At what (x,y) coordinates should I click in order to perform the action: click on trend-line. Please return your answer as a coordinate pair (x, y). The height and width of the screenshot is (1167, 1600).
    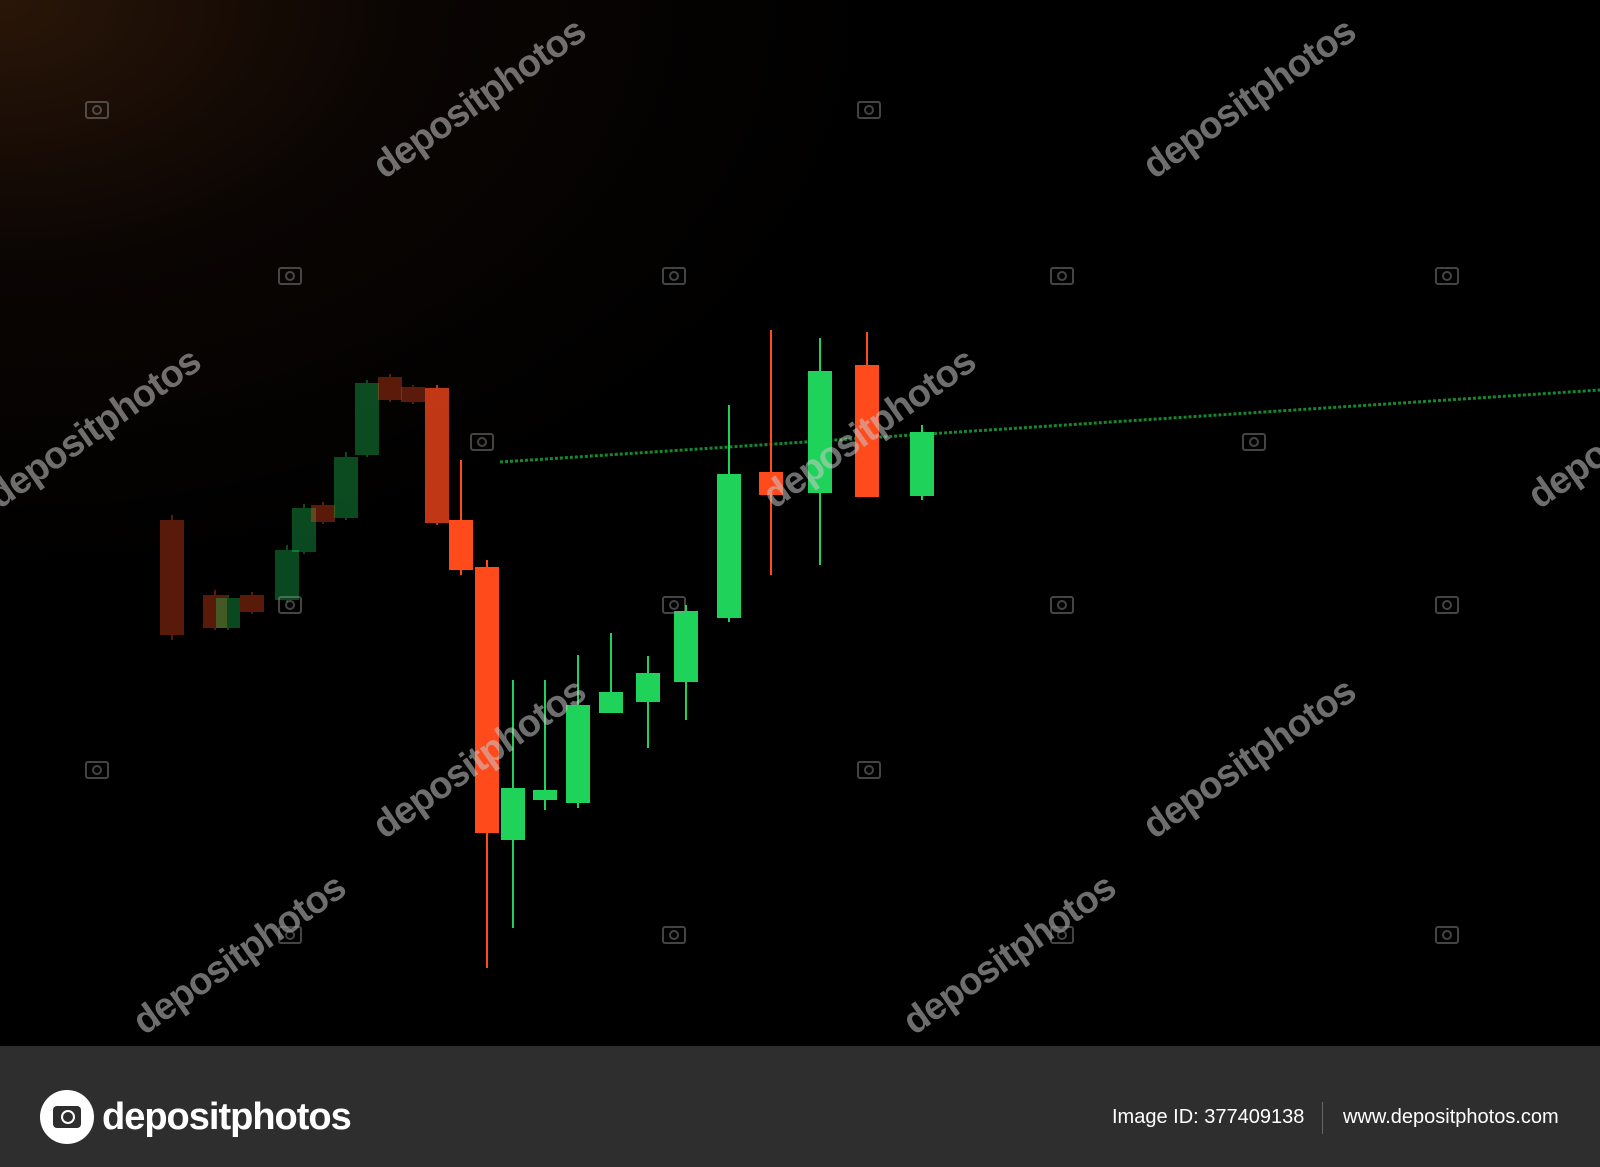
    Looking at the image, I should click on (1049, 426).